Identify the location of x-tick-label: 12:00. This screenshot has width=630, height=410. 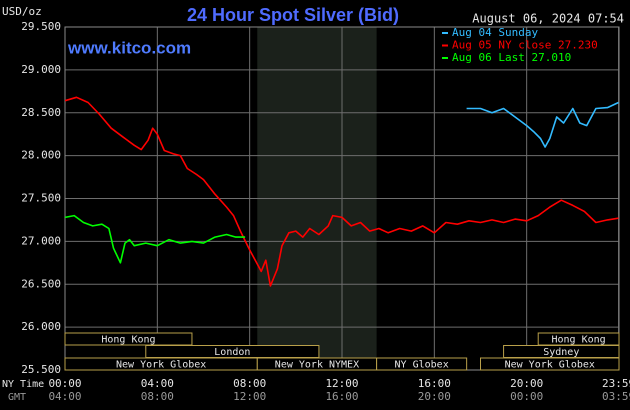
(341, 383).